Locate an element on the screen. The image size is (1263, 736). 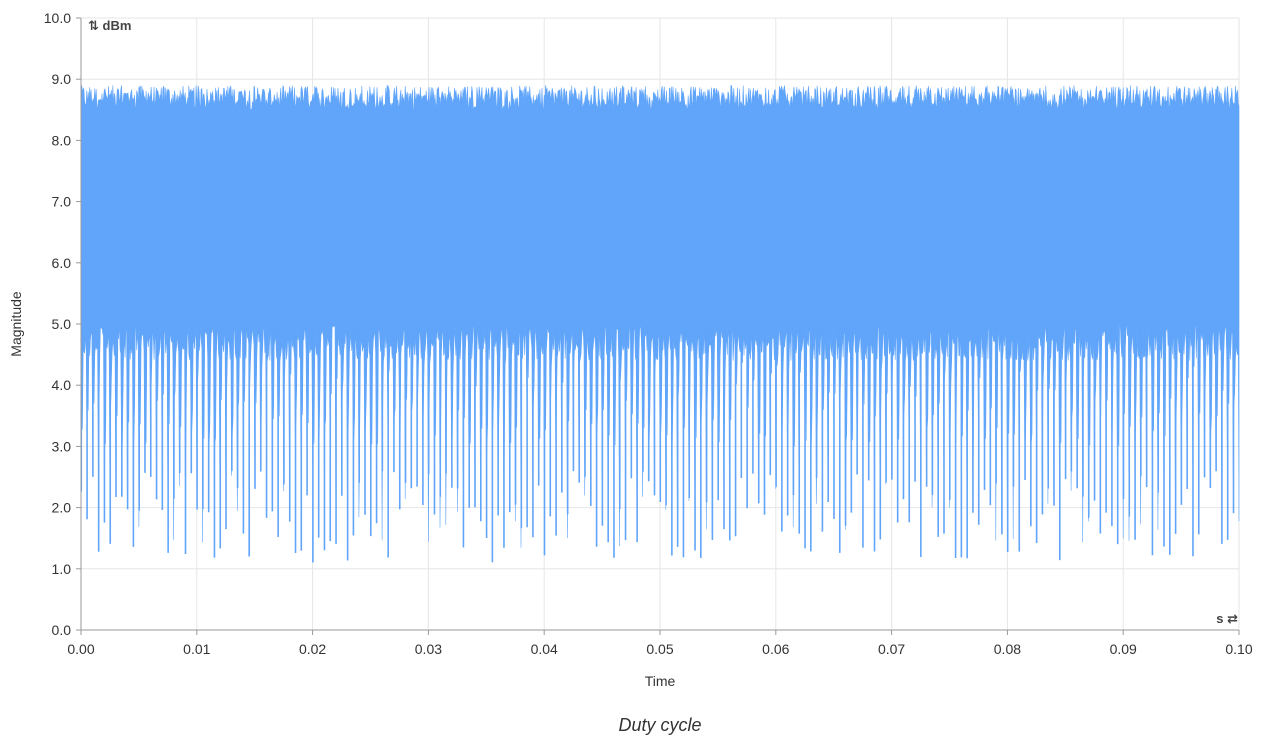
x-tick-label: 0.04 is located at coordinates (544, 649).